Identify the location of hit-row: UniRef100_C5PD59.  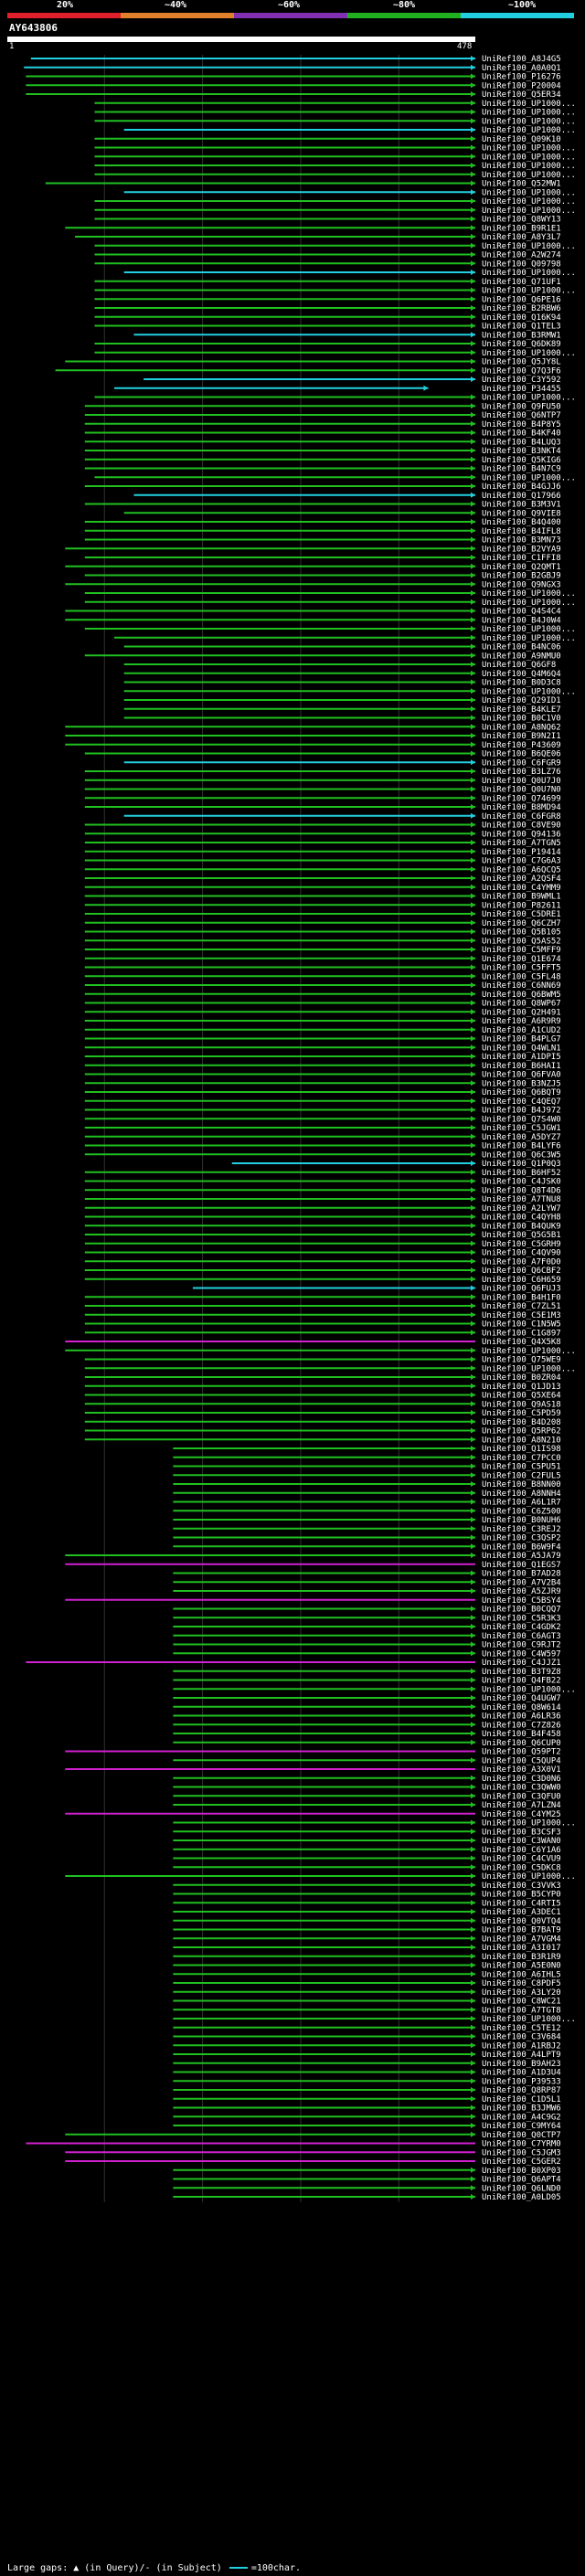
(323, 1413).